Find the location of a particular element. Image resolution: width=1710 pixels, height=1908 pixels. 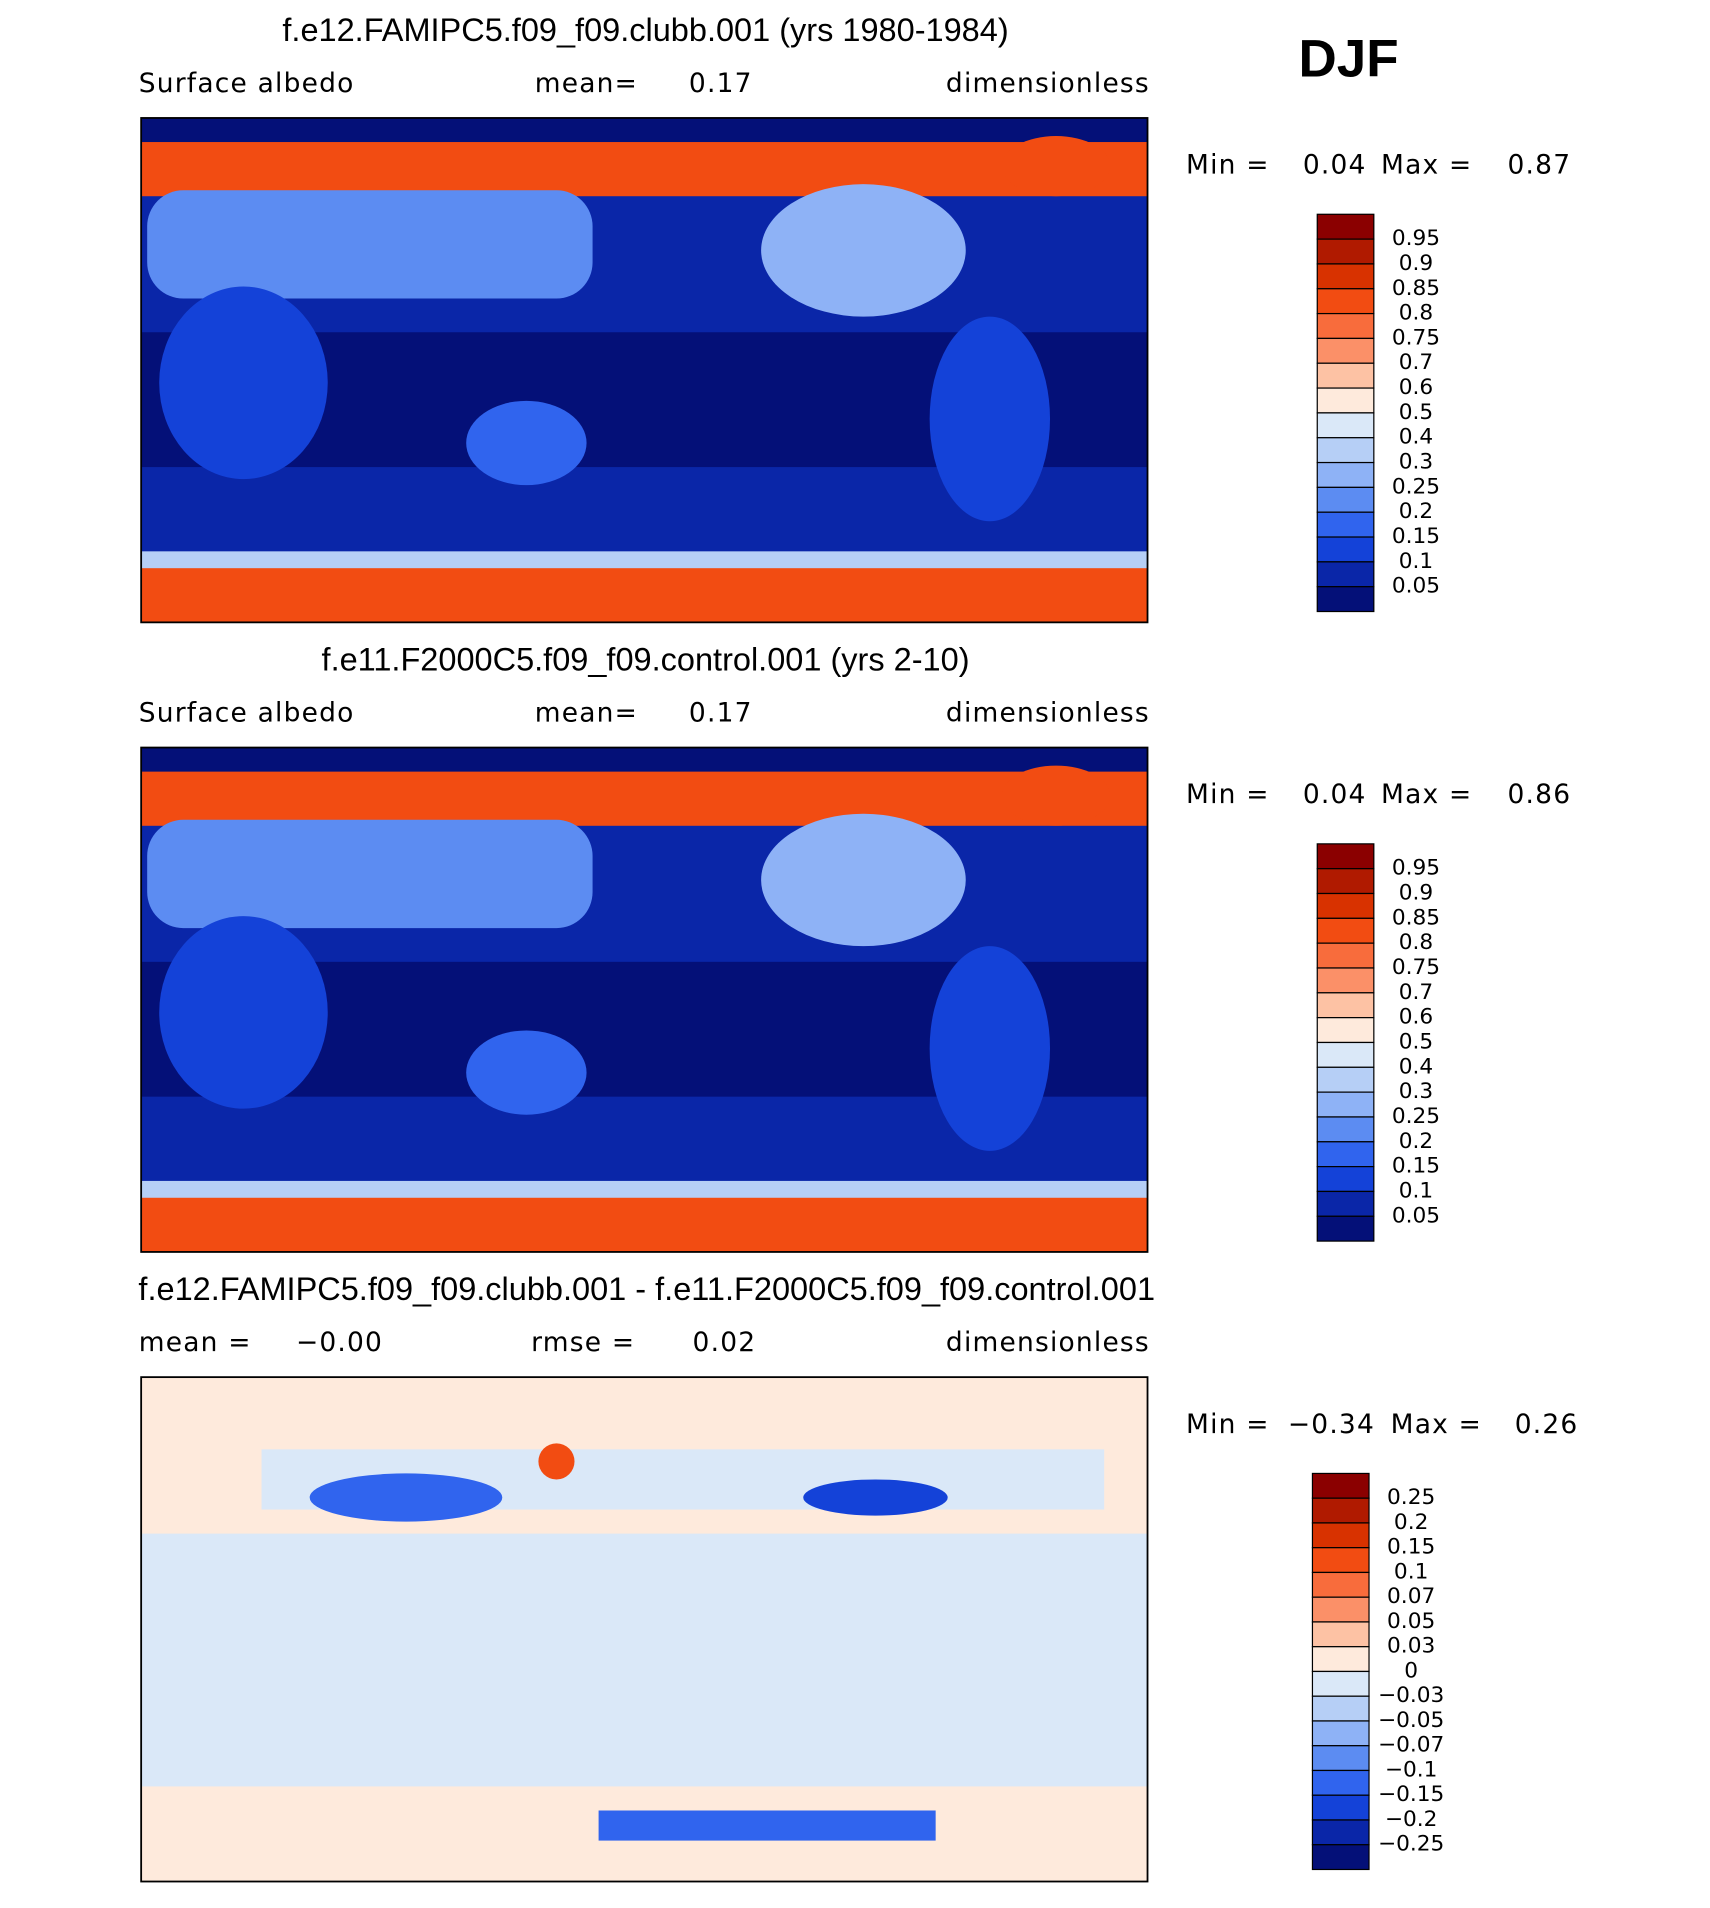

colorbar-label: −0.05 is located at coordinates (1411, 1720).